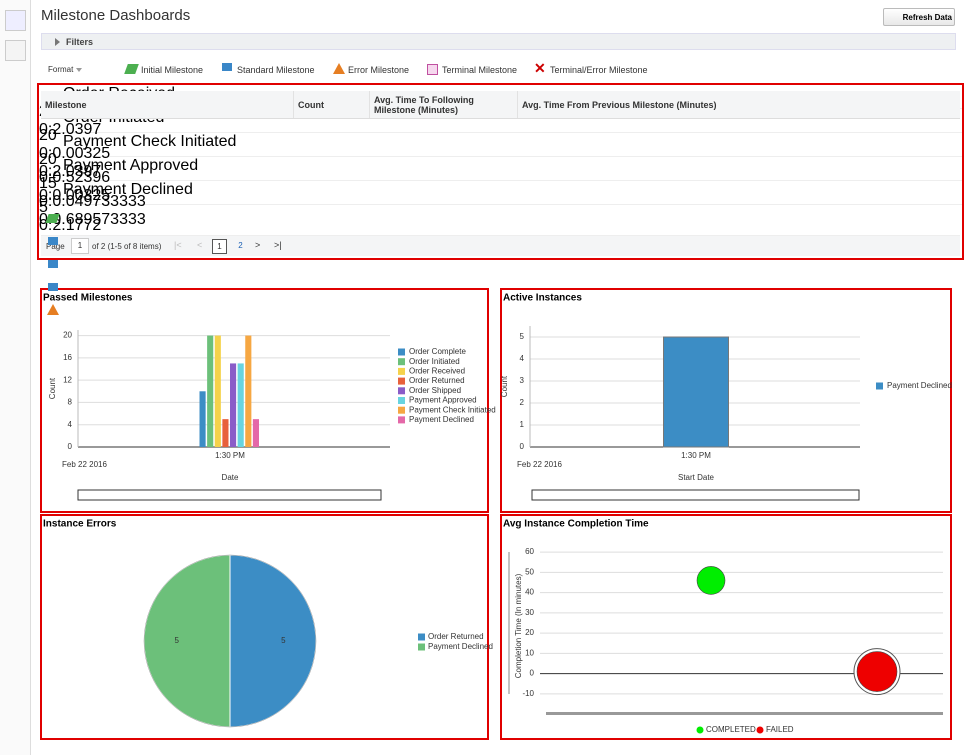  Describe the element at coordinates (432, 69) in the screenshot. I see `terminal-icon` at that location.